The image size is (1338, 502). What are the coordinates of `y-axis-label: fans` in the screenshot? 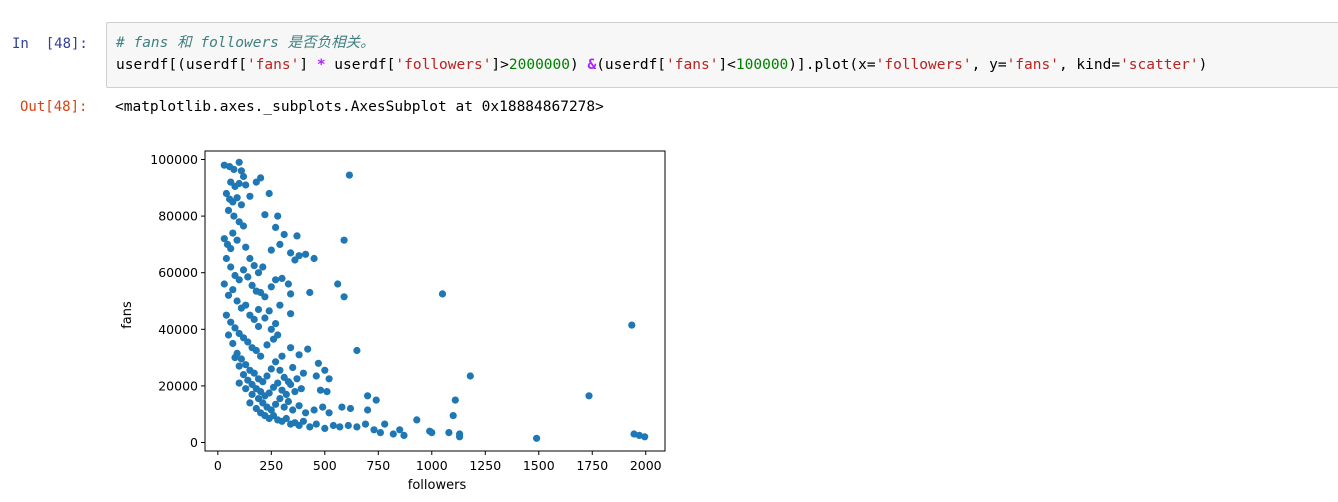 It's located at (127, 315).